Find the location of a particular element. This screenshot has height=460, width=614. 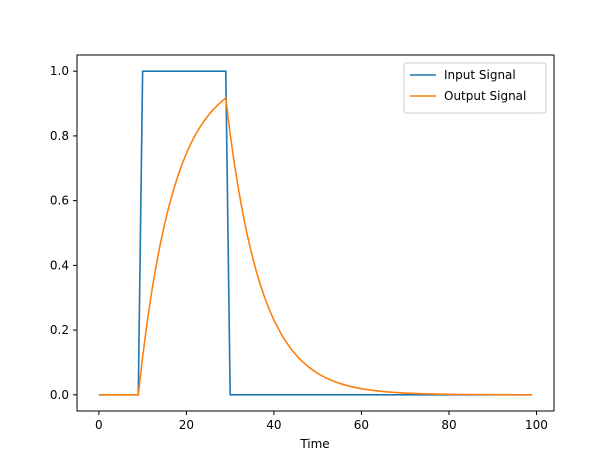

y-tick-label: 0.6 is located at coordinates (59, 201).